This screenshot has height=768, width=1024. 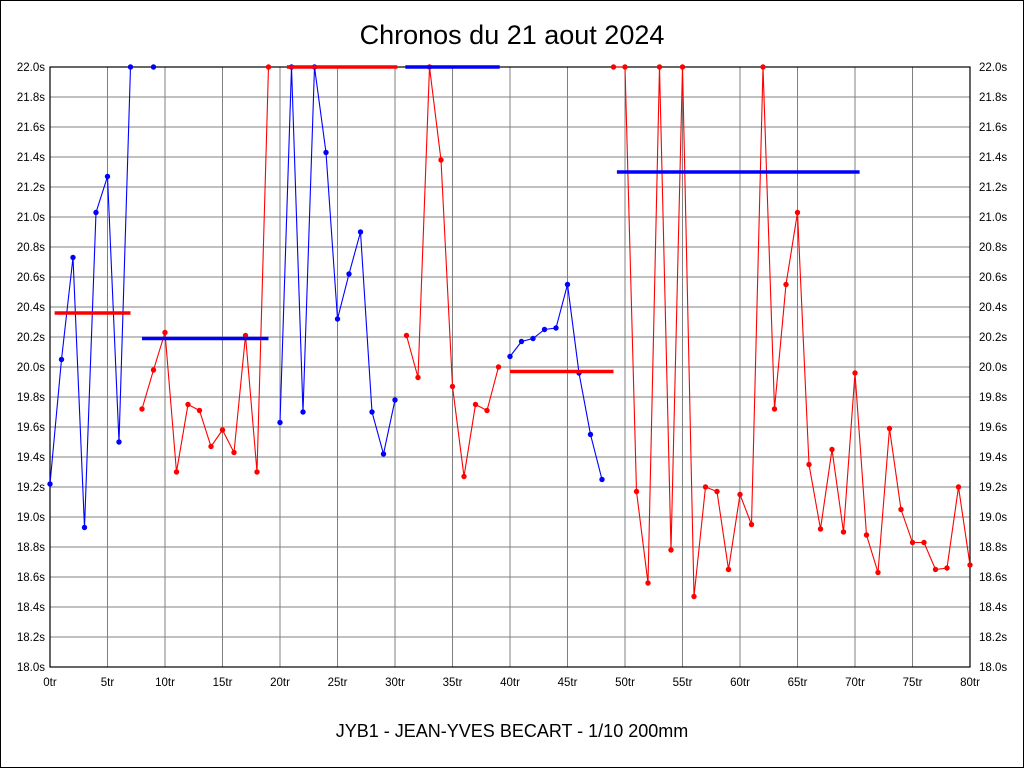 I want to click on x-tick-label: 15tr, so click(x=223, y=683).